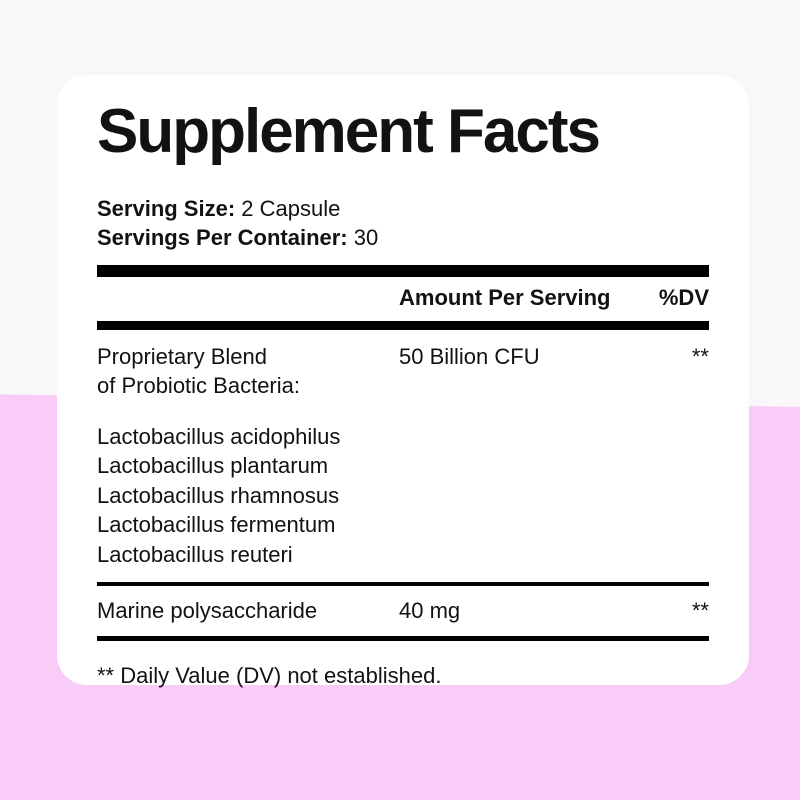  Describe the element at coordinates (195, 554) in the screenshot. I see `probiotic-species-item: Lactobacillus reuteri` at that location.